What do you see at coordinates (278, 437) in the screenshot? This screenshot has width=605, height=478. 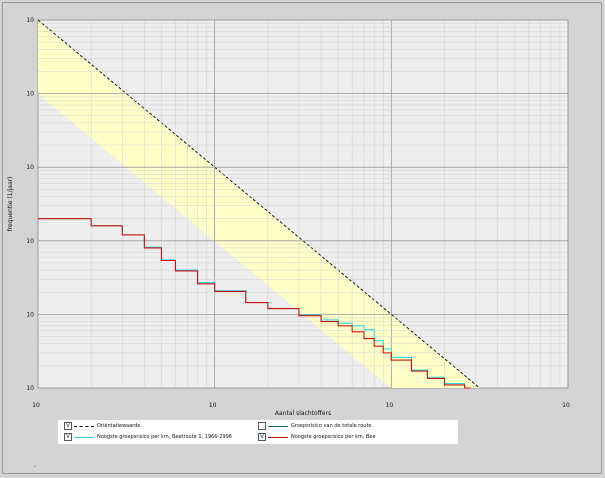 I see `legend-swatch-red` at bounding box center [278, 437].